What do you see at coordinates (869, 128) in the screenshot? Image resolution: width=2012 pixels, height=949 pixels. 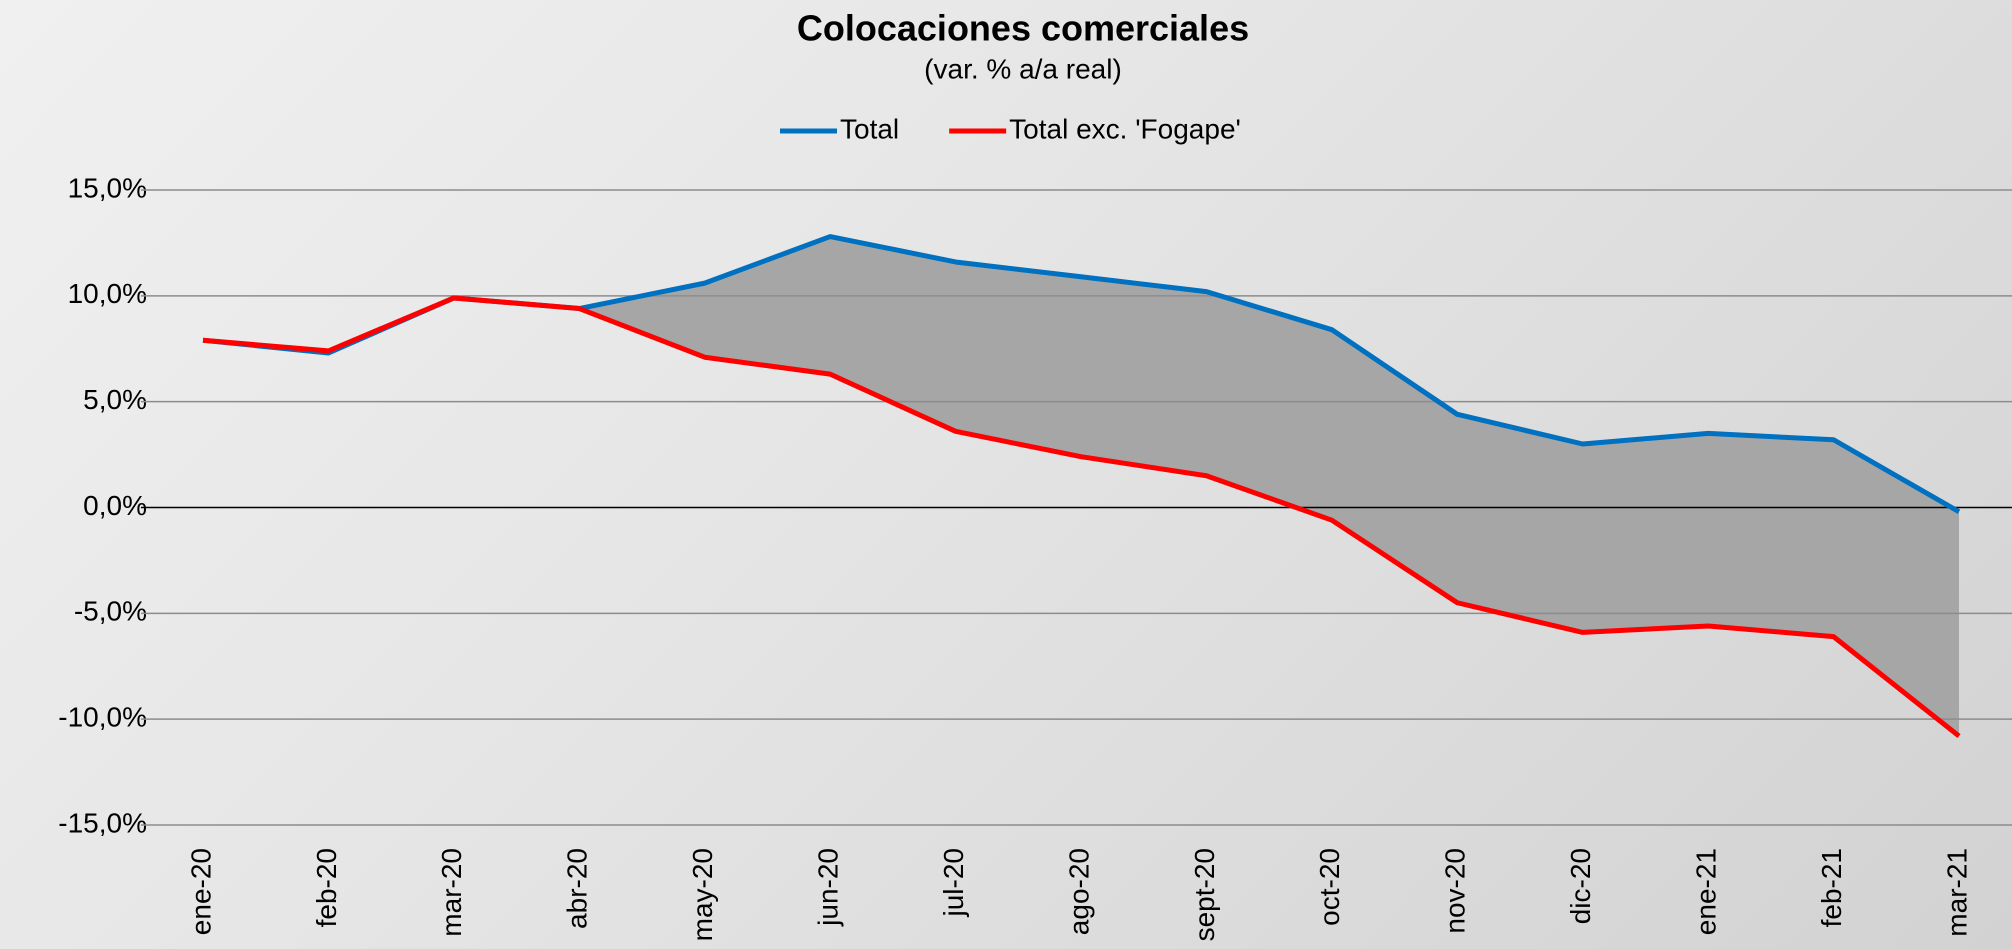 I see `legend-label: Total` at bounding box center [869, 128].